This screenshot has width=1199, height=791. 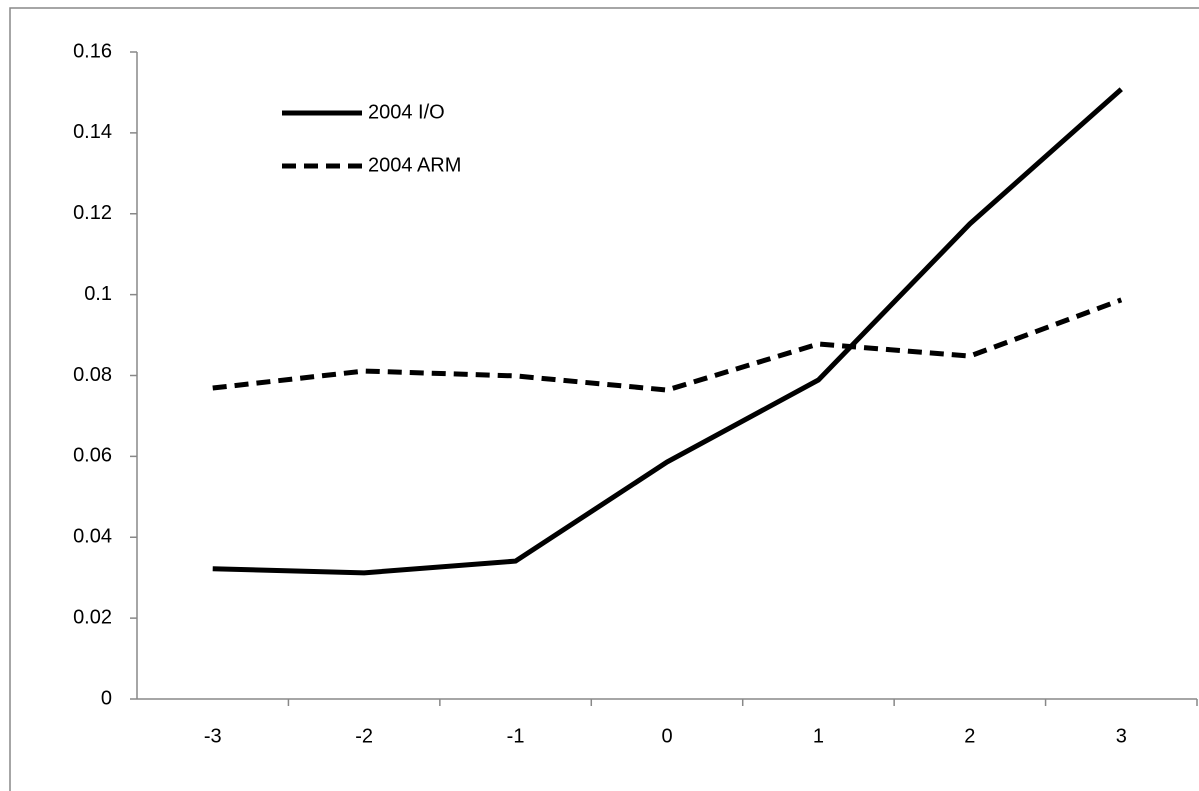 What do you see at coordinates (406, 112) in the screenshot?
I see `legend-label: 2004 I/O` at bounding box center [406, 112].